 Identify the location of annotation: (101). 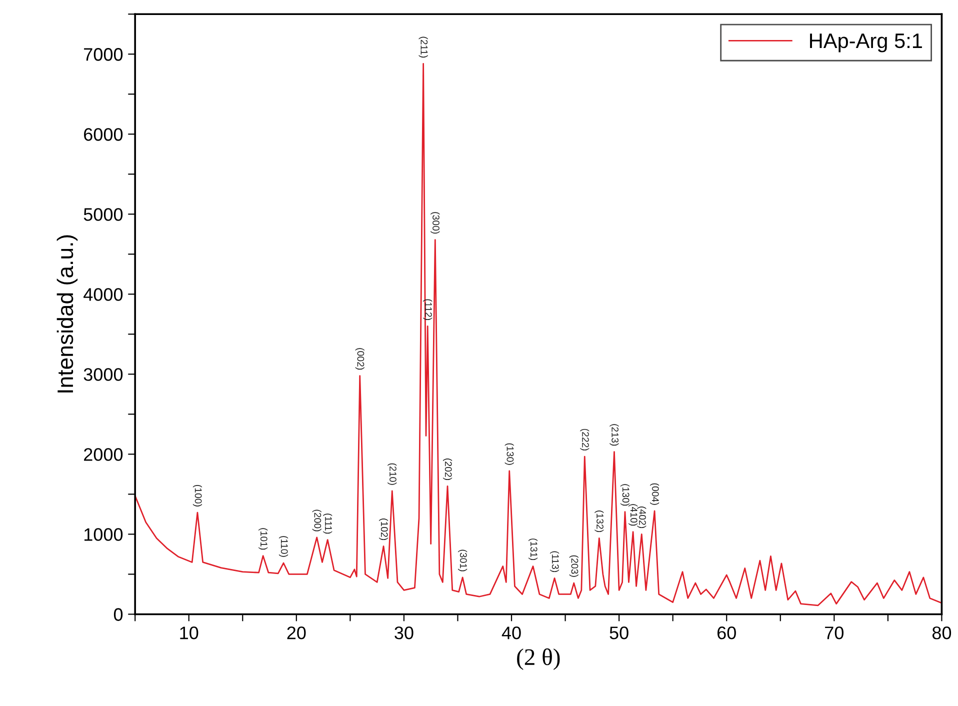
(263, 539).